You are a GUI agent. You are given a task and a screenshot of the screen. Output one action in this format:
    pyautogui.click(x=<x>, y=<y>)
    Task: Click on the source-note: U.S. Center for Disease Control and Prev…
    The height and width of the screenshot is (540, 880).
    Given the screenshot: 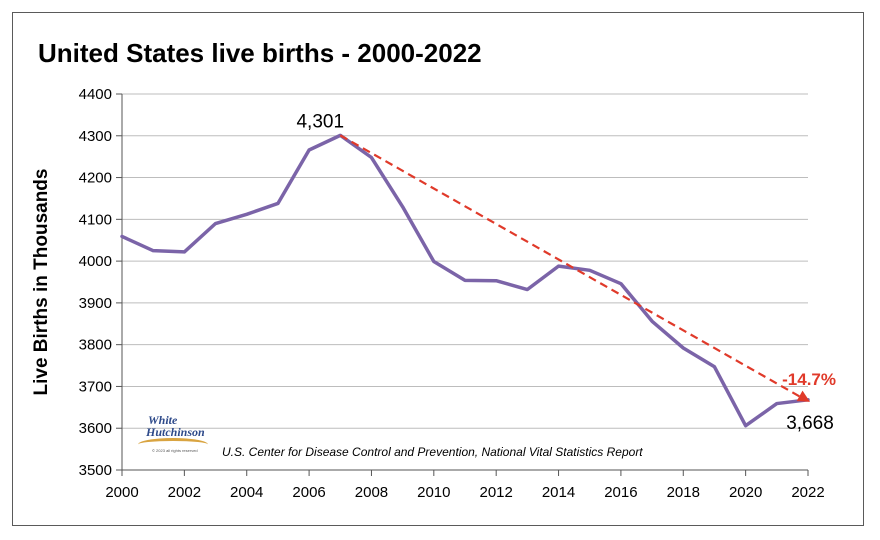 What is the action you would take?
    pyautogui.click(x=432, y=452)
    